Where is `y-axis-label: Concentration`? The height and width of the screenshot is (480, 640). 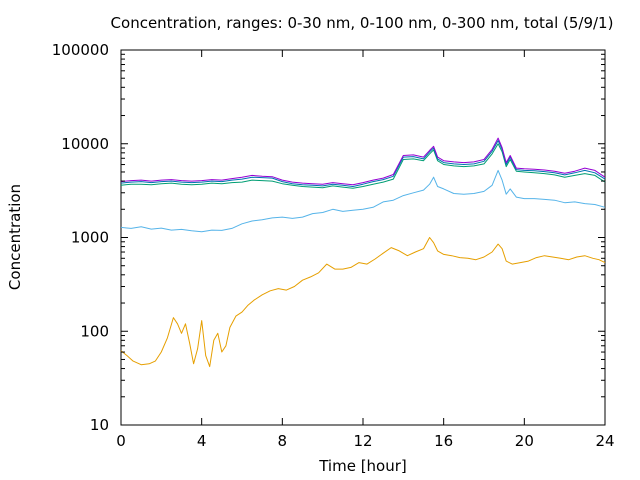
y-axis-label: Concentration is located at coordinates (15, 237).